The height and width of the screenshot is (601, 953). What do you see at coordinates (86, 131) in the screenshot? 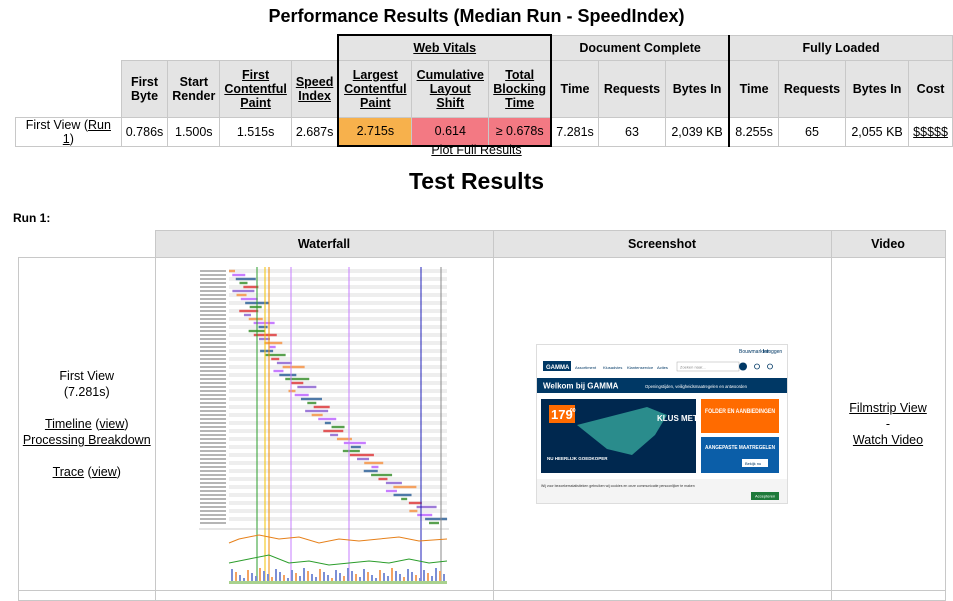
I see `run-1-link: Run 1` at bounding box center [86, 131].